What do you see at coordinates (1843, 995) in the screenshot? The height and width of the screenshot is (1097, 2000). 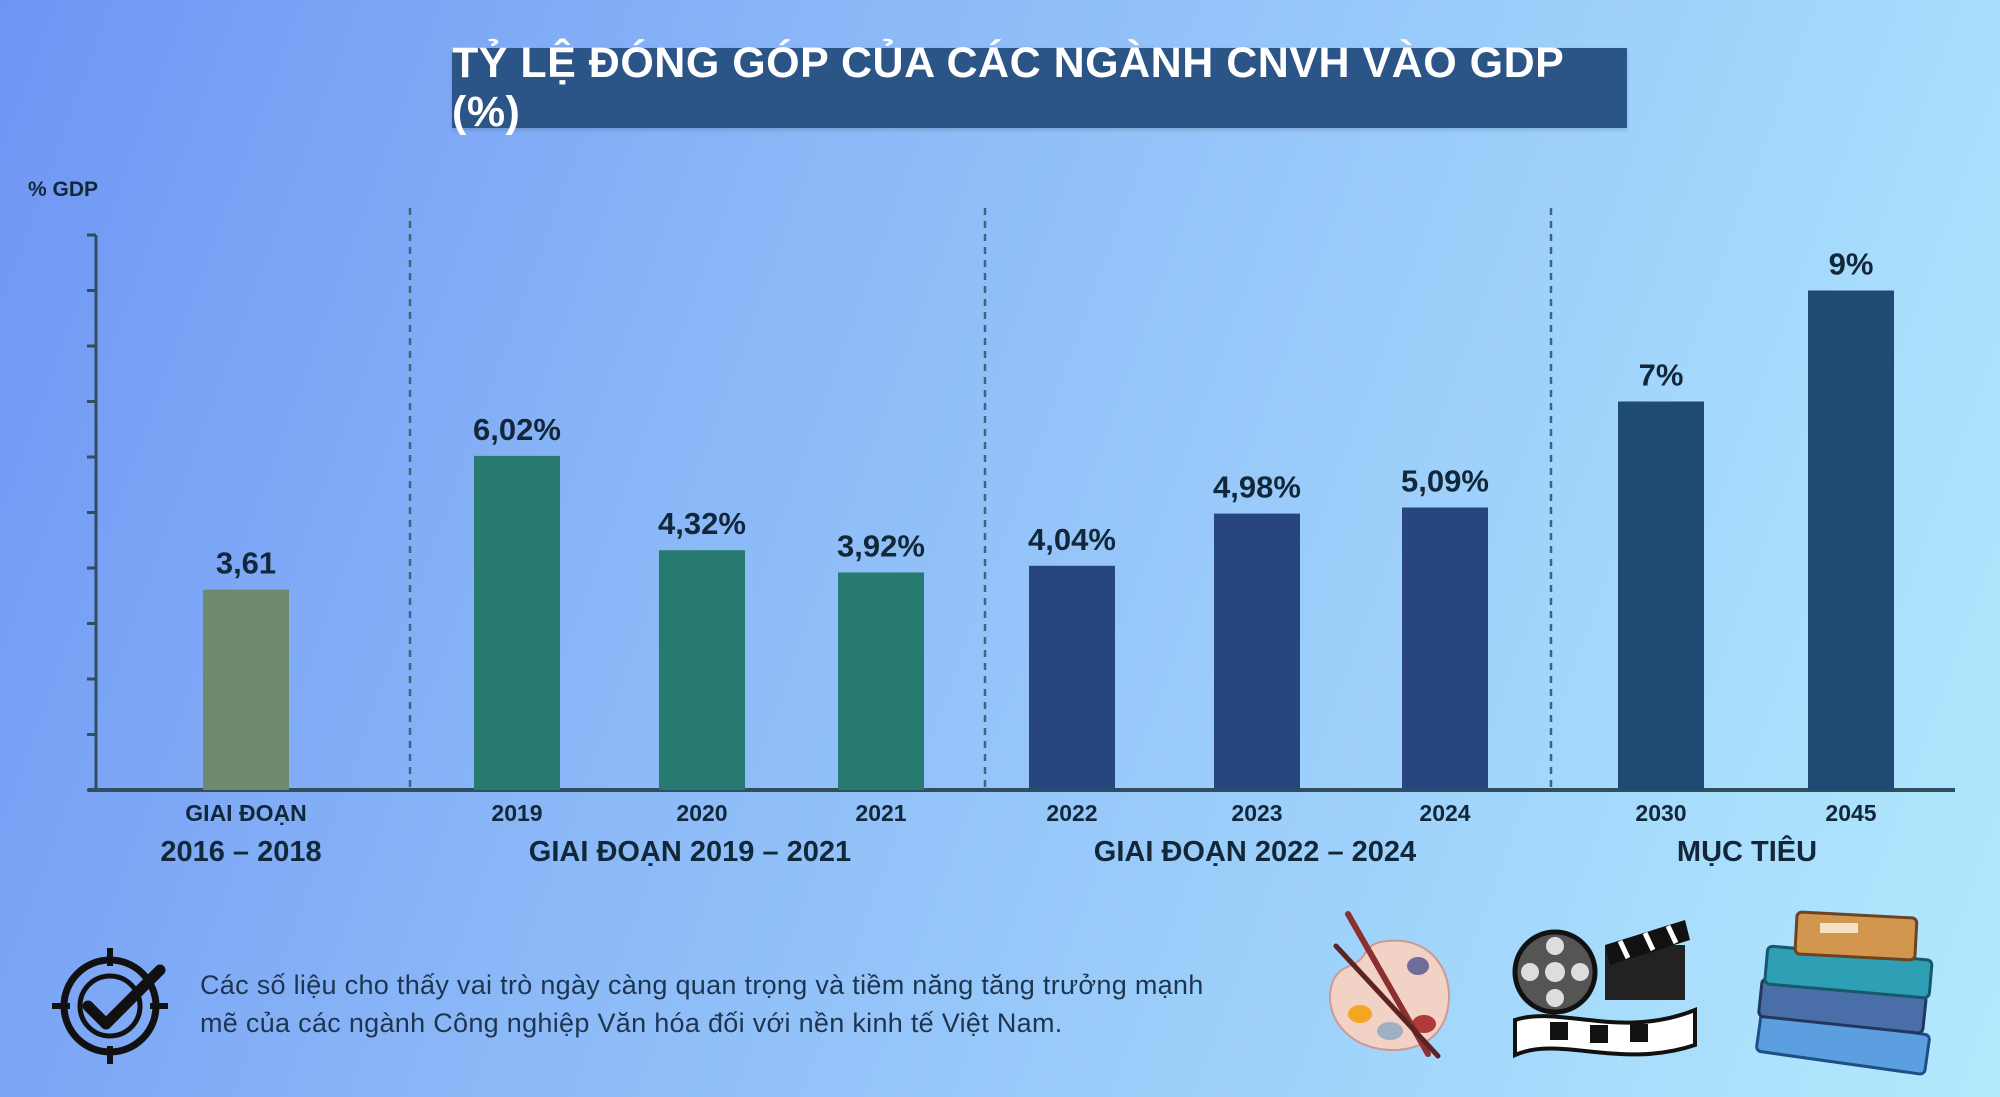 I see `books-icon` at bounding box center [1843, 995].